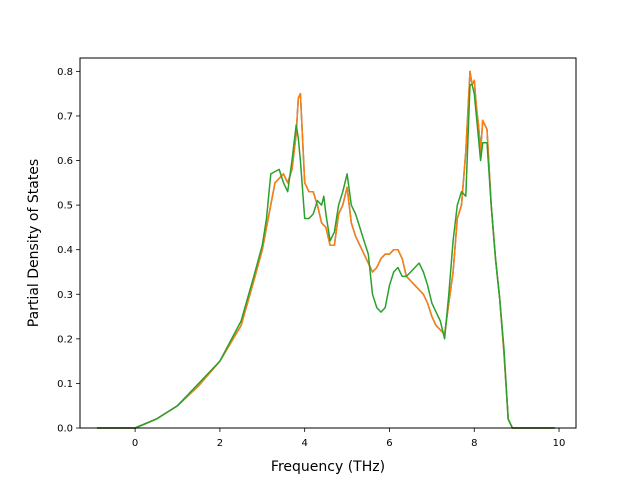 This screenshot has width=640, height=484. Describe the element at coordinates (65, 339) in the screenshot. I see `y-tick-label-2: 0.2` at that location.